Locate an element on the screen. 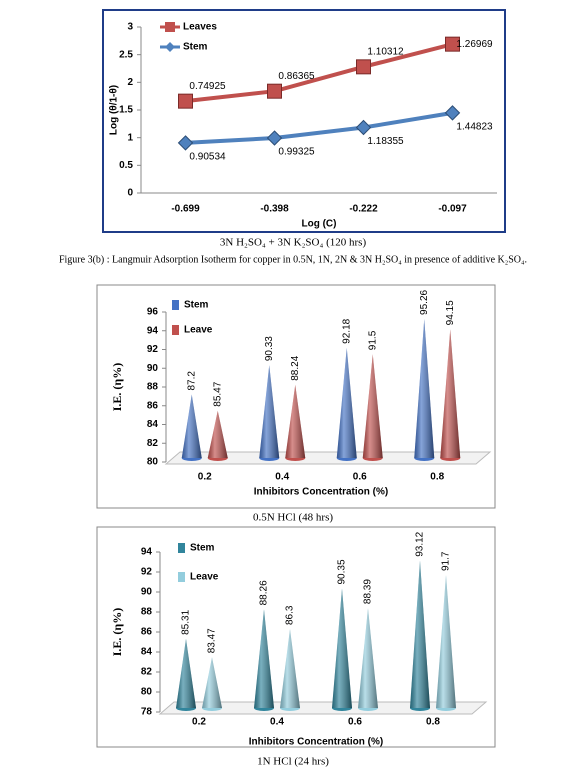 The width and height of the screenshot is (586, 780). data-label: 0.90534 is located at coordinates (207, 157).